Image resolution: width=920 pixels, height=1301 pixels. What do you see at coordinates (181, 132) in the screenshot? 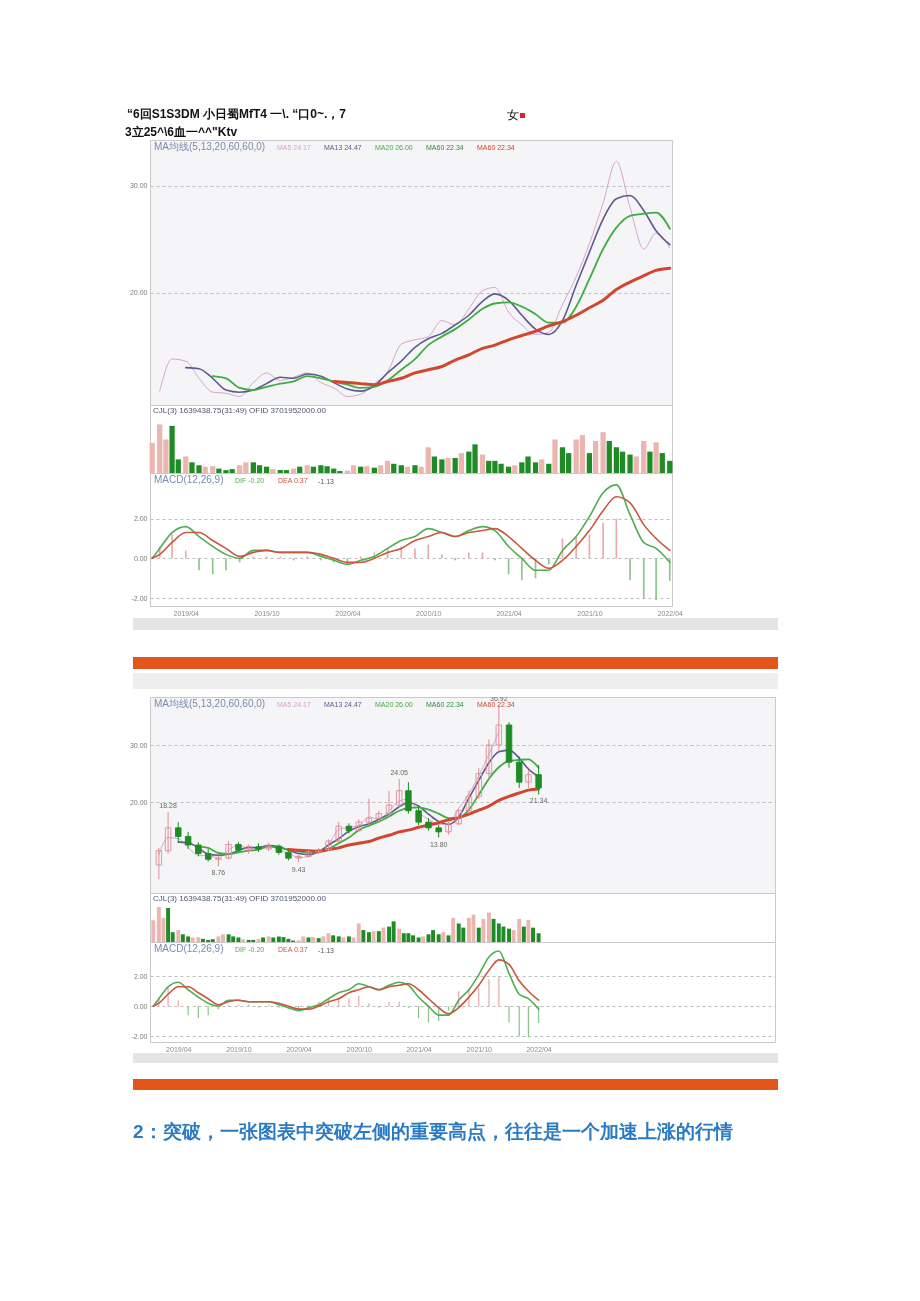
I see `chart-subtitle: 3立25^\6血一^^"Ktv` at bounding box center [181, 132].